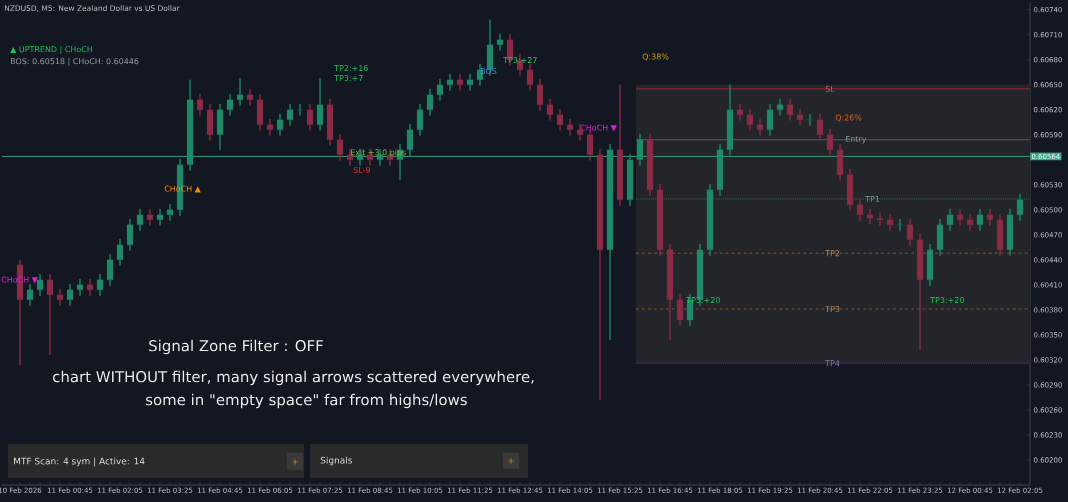  I want to click on annotation: chart WITHOUT filter, many signal arrows scattered everywhere,, so click(293, 378).